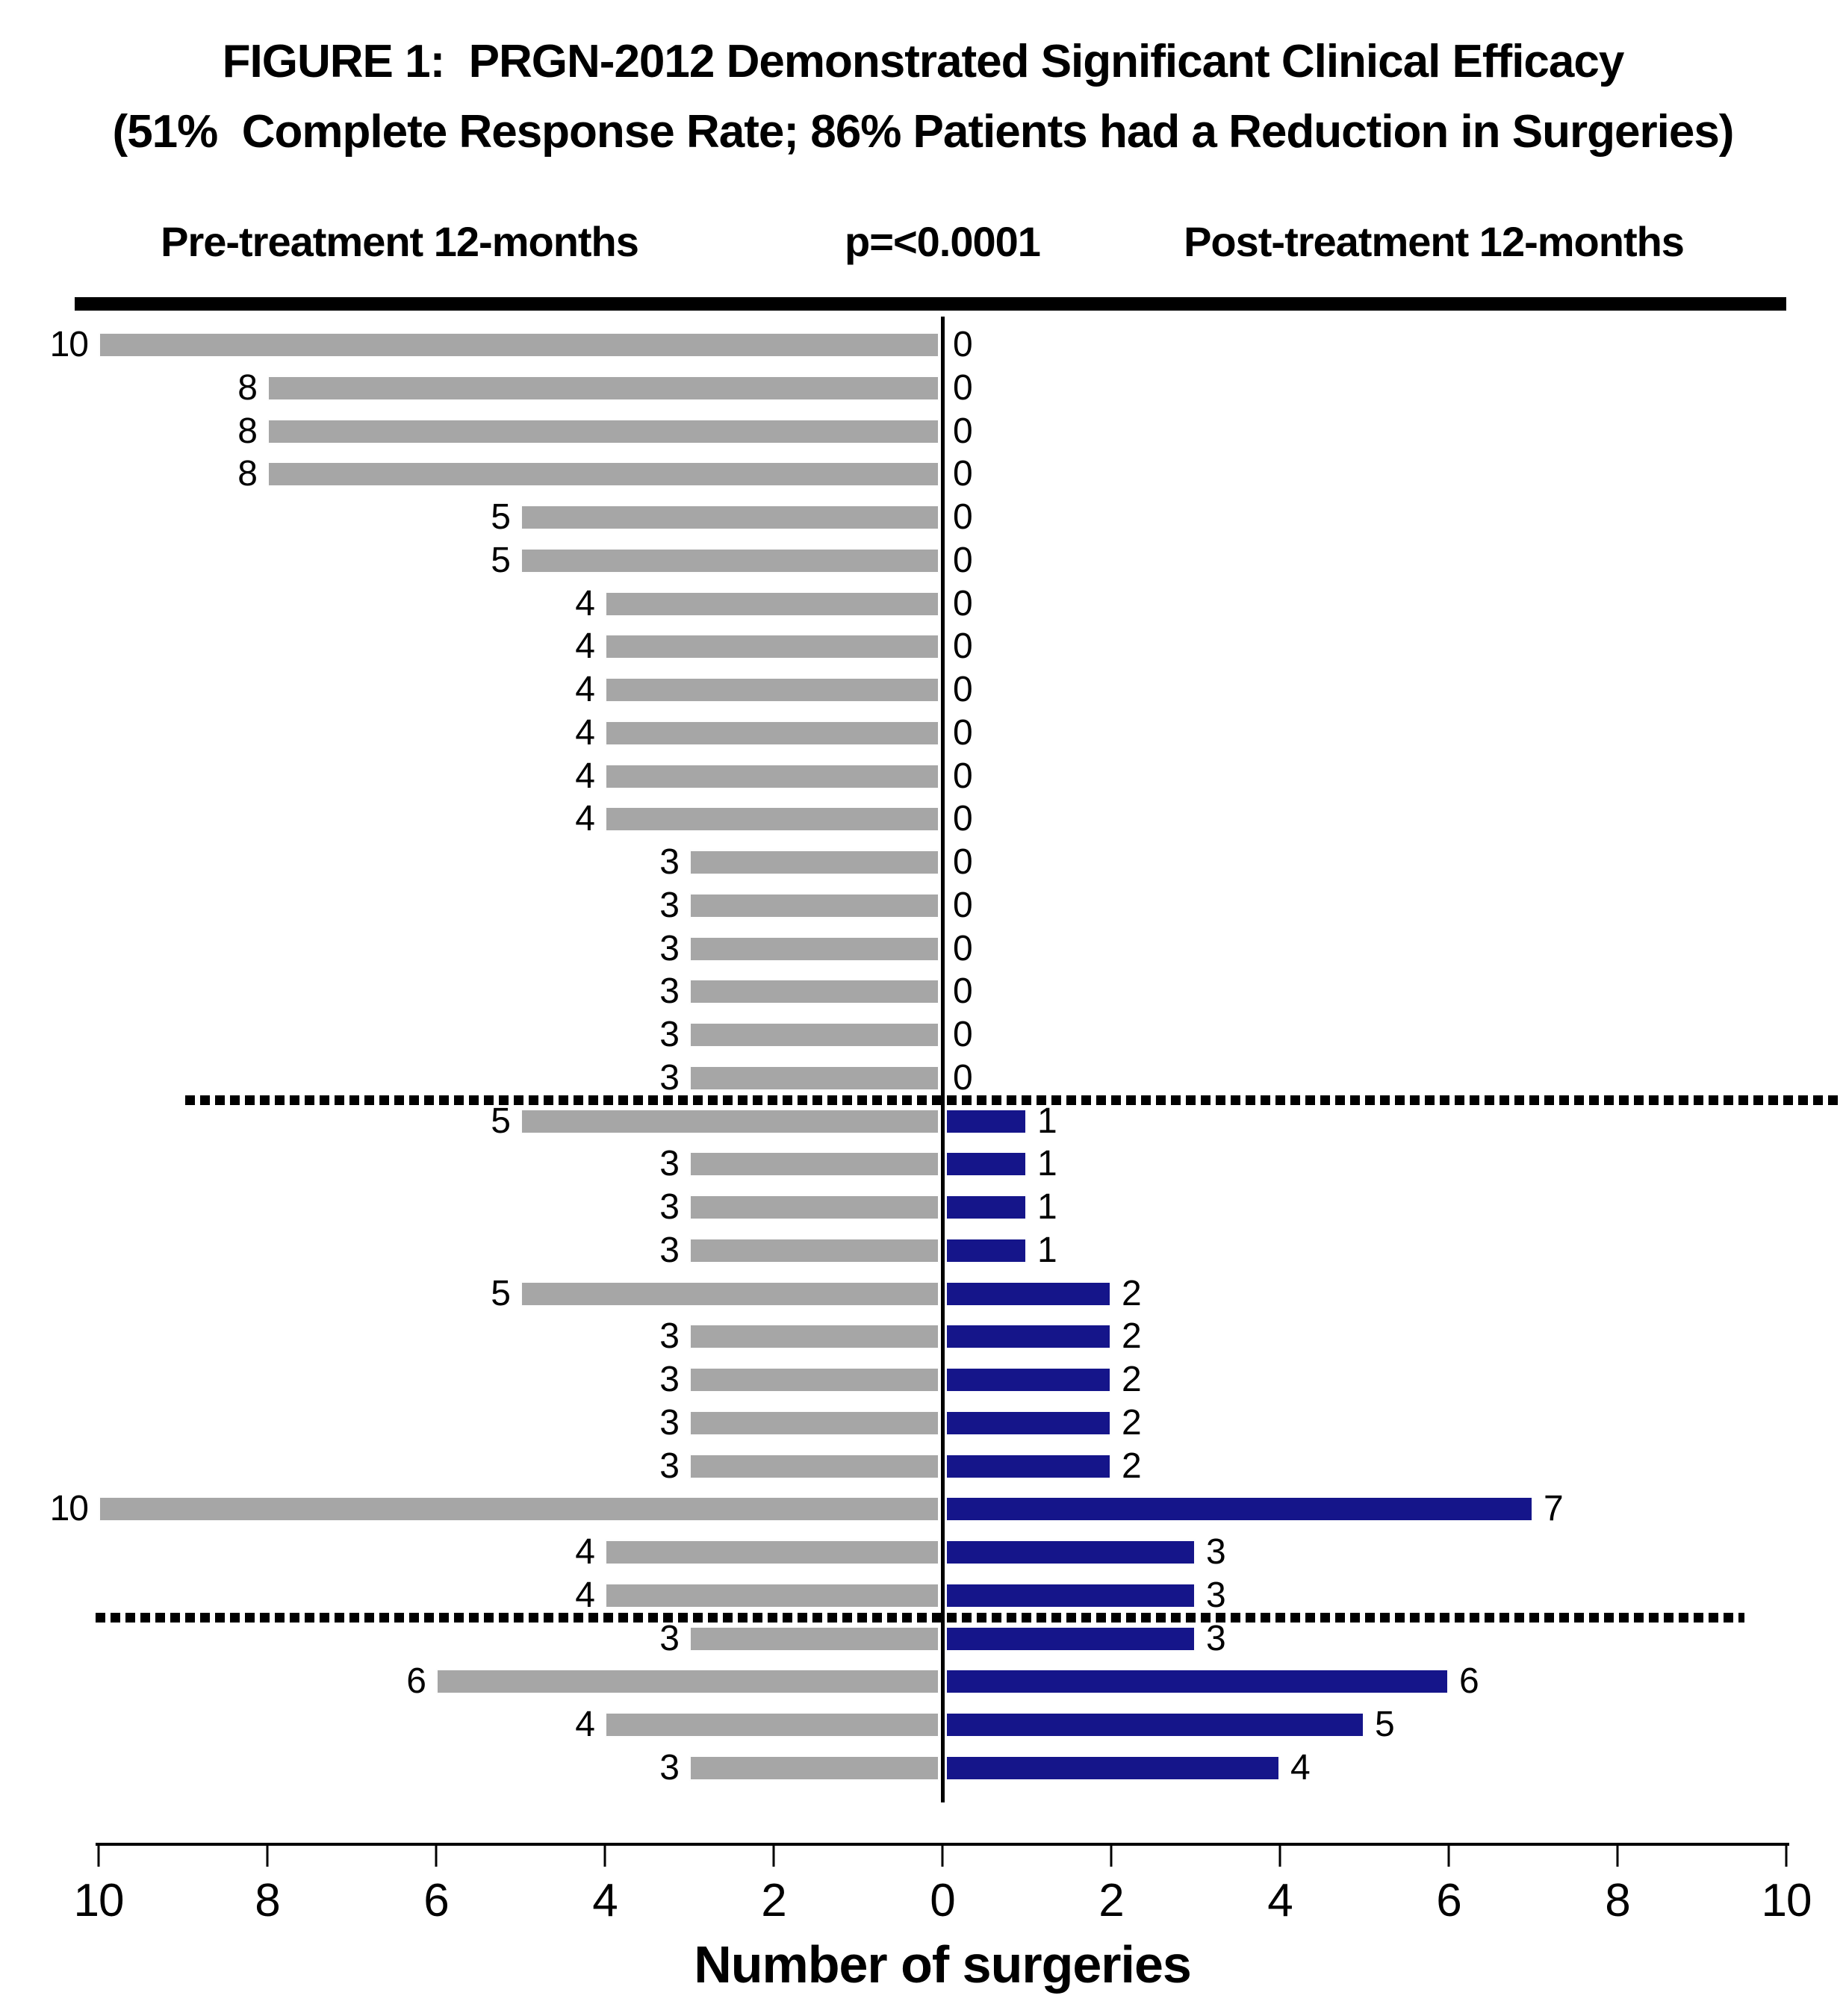 The width and height of the screenshot is (1846, 2016). Describe the element at coordinates (1434, 241) in the screenshot. I see `post-treatment-header: Post-treatment 12-months` at that location.